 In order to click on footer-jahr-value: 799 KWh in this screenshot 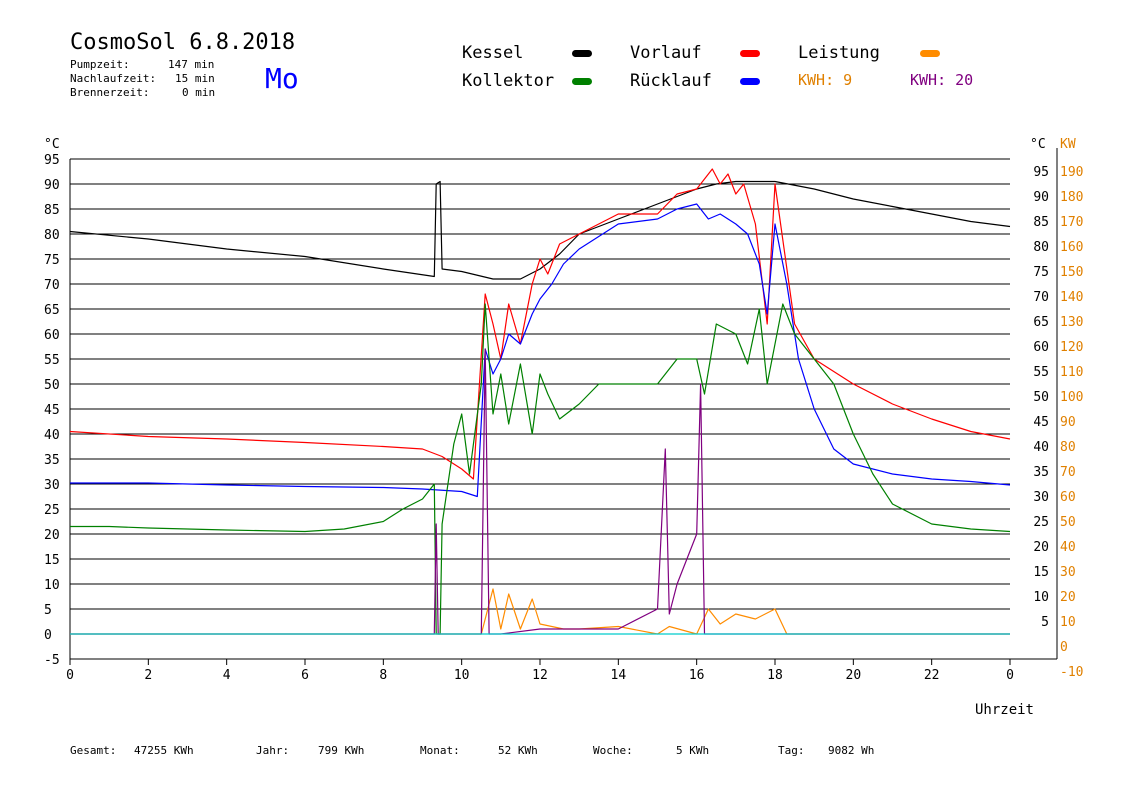, I will do `click(341, 750)`.